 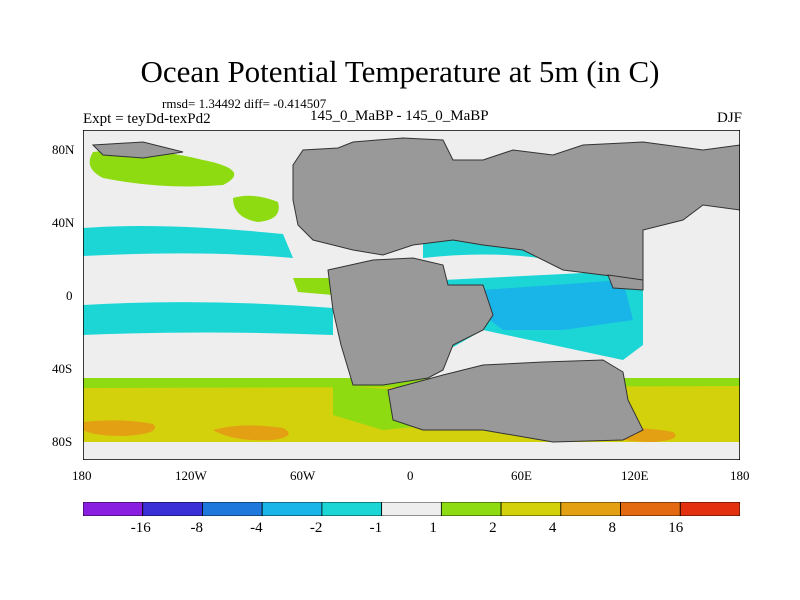 What do you see at coordinates (729, 118) in the screenshot?
I see `season-label: DJF` at bounding box center [729, 118].